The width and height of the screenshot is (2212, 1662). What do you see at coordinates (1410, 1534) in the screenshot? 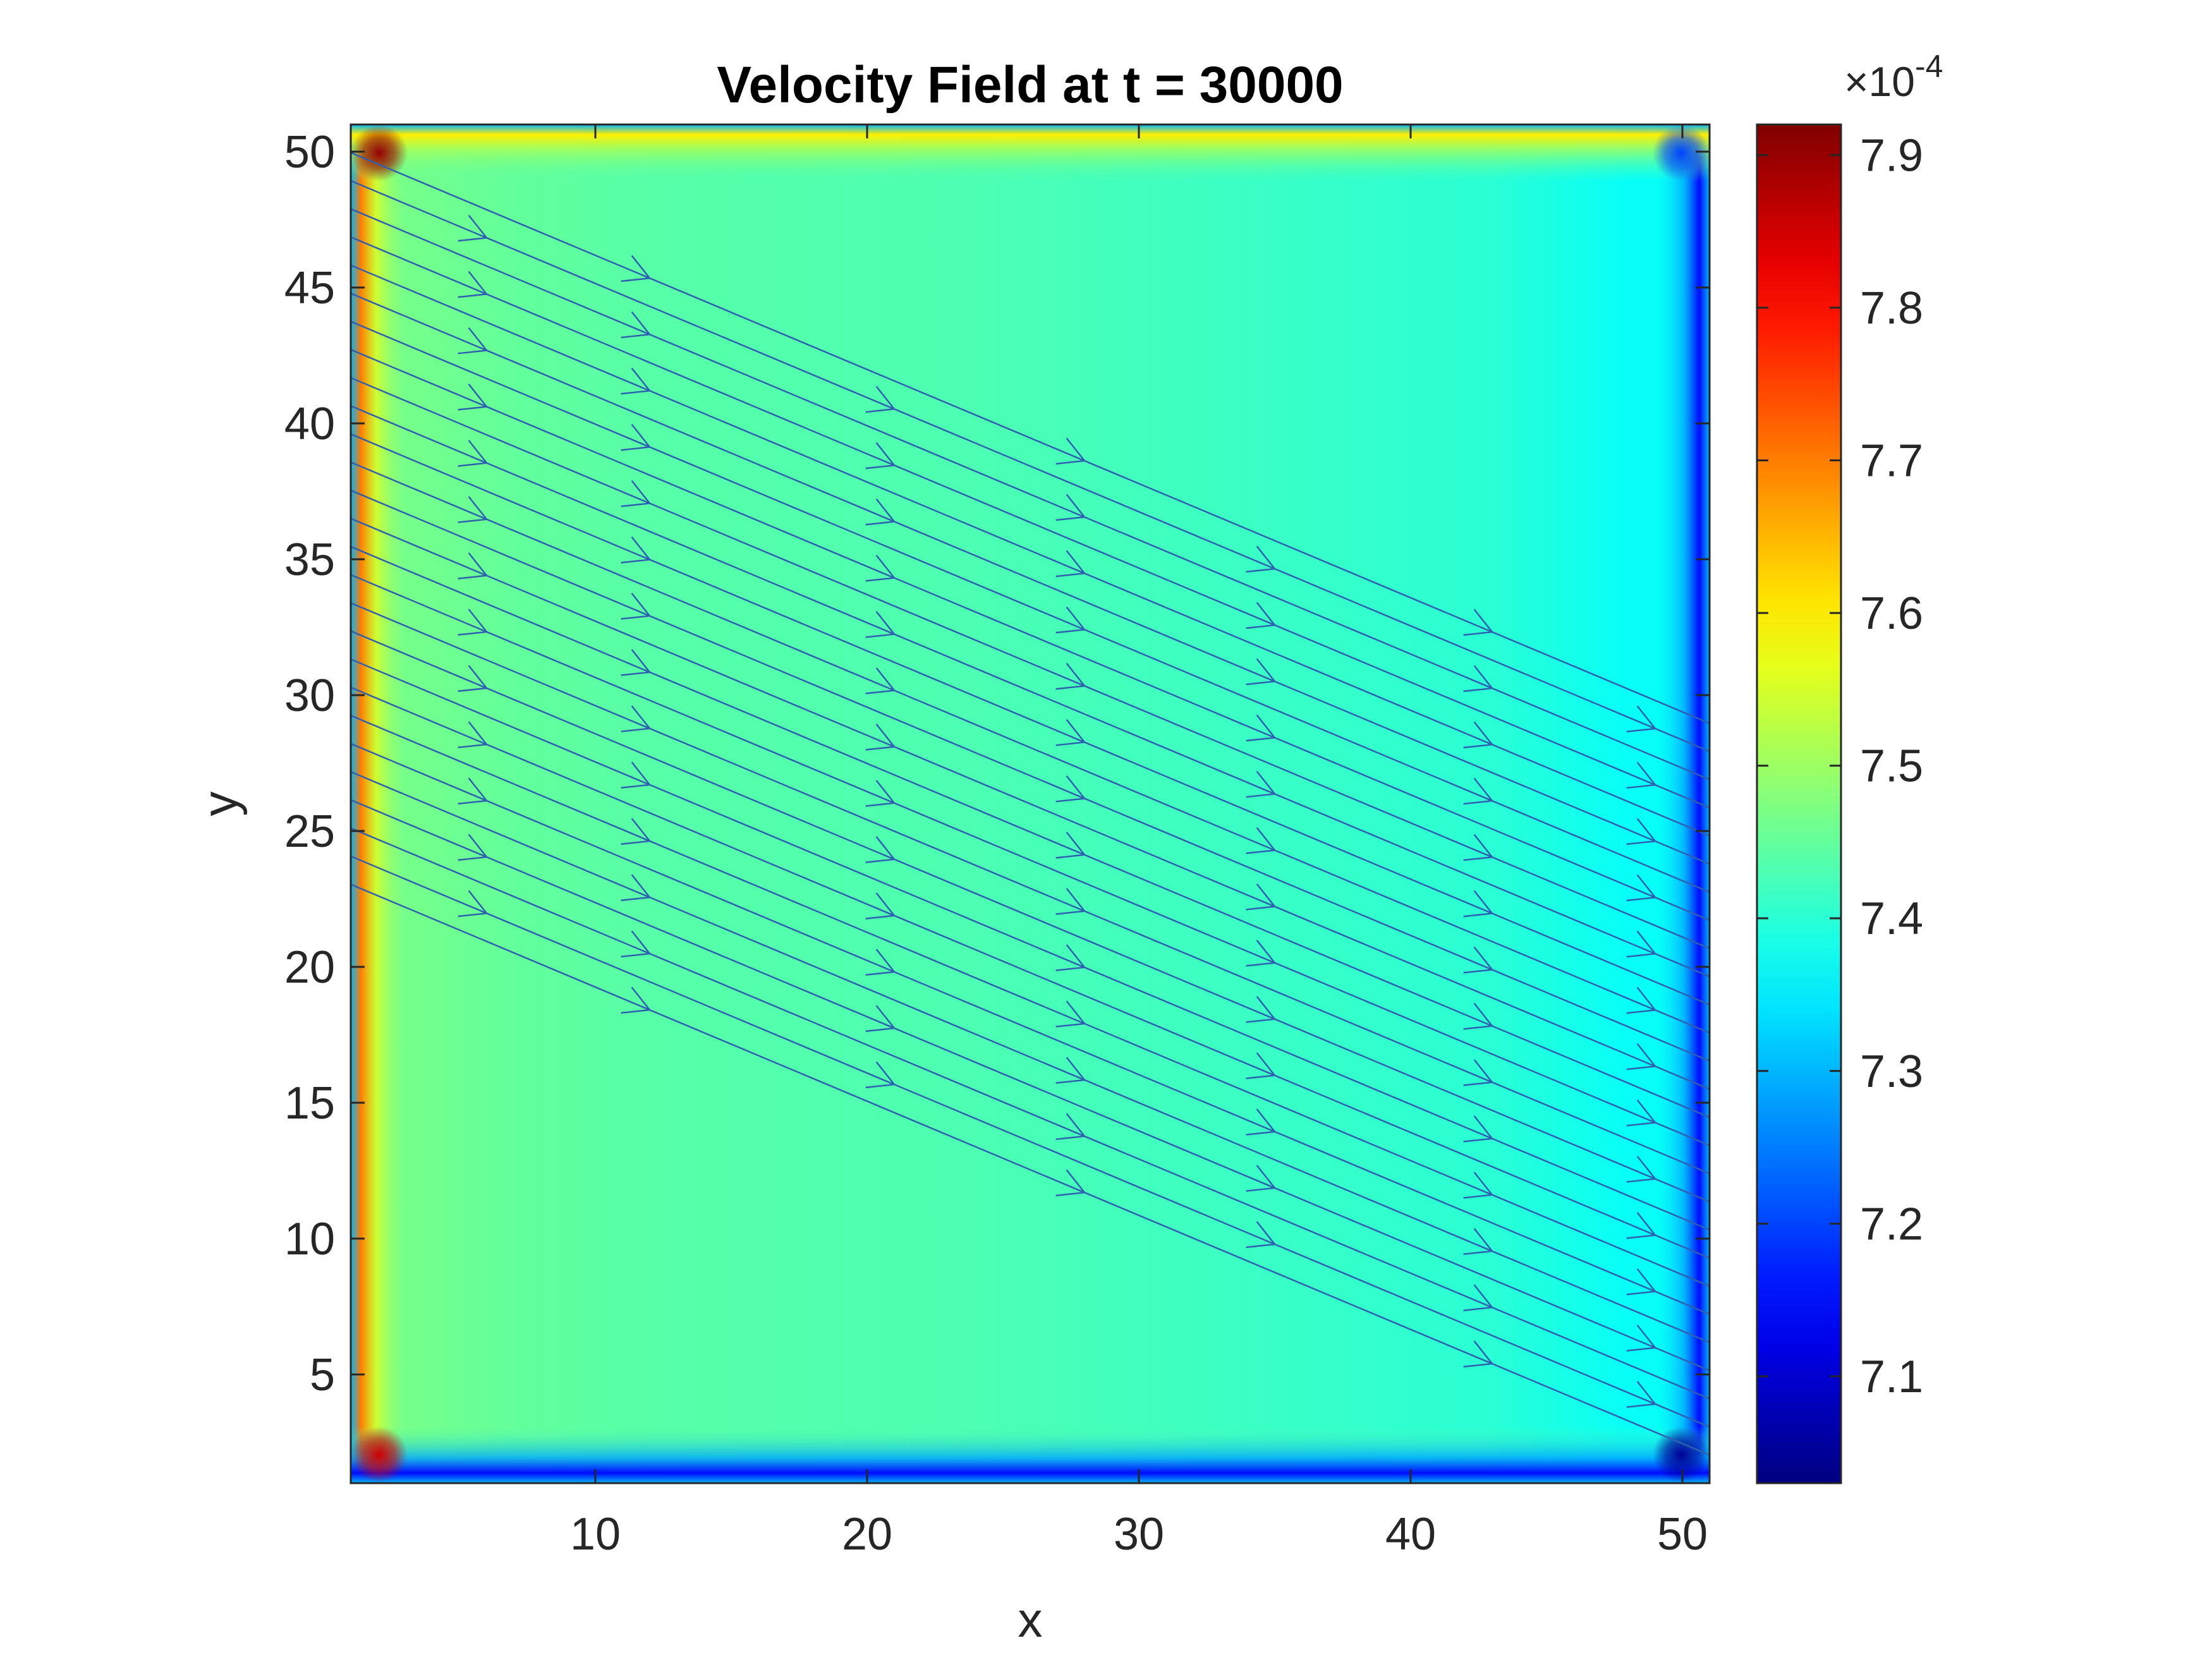
I see `x-tick-label: 40` at bounding box center [1410, 1534].